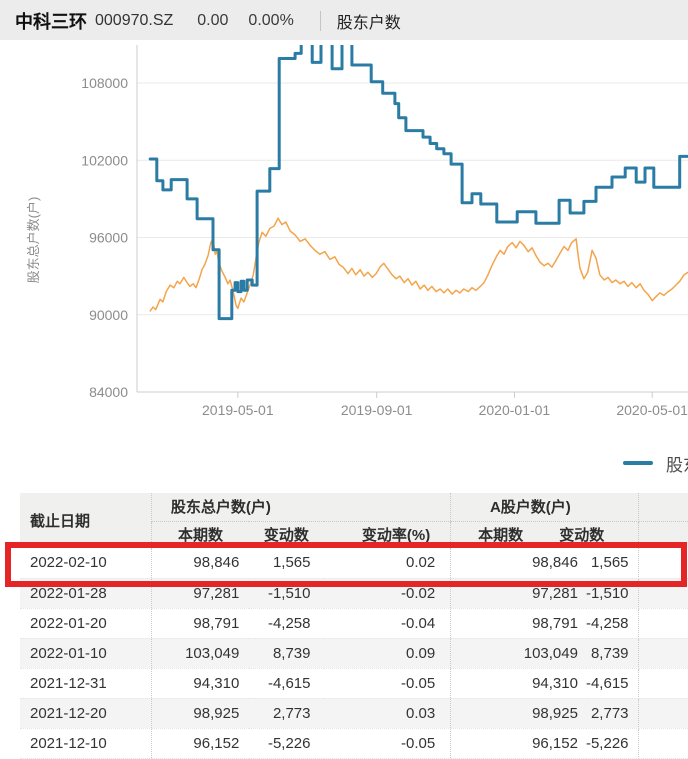 Image resolution: width=688 pixels, height=759 pixels. I want to click on table-cell: 0.02, so click(387, 563).